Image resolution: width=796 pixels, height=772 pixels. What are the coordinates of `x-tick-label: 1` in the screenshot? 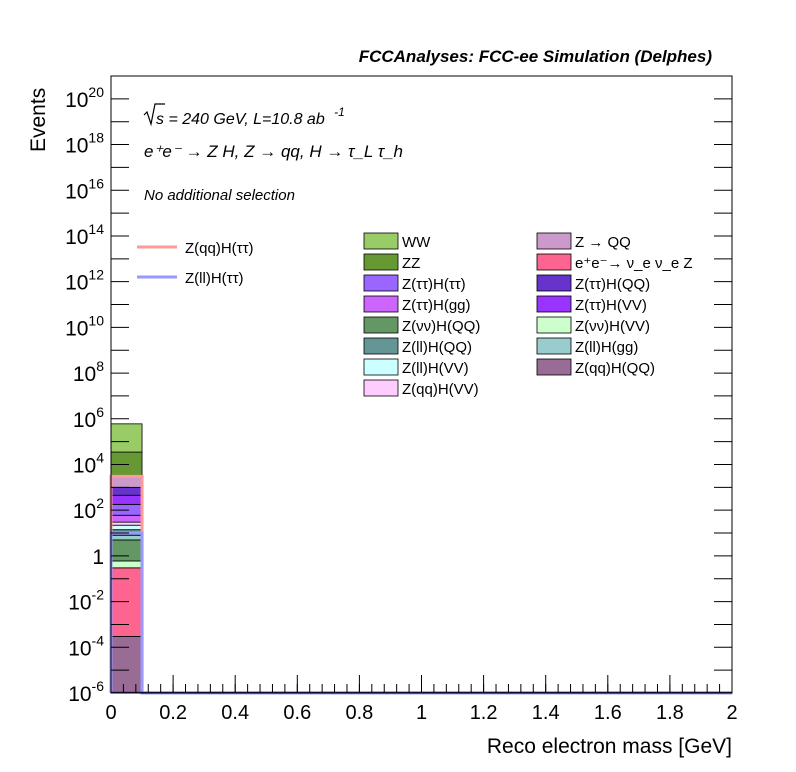 It's located at (421, 713).